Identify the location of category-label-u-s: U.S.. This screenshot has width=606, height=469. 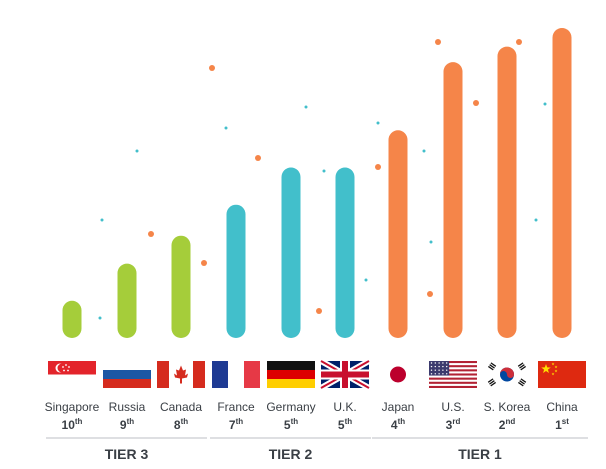
(452, 407).